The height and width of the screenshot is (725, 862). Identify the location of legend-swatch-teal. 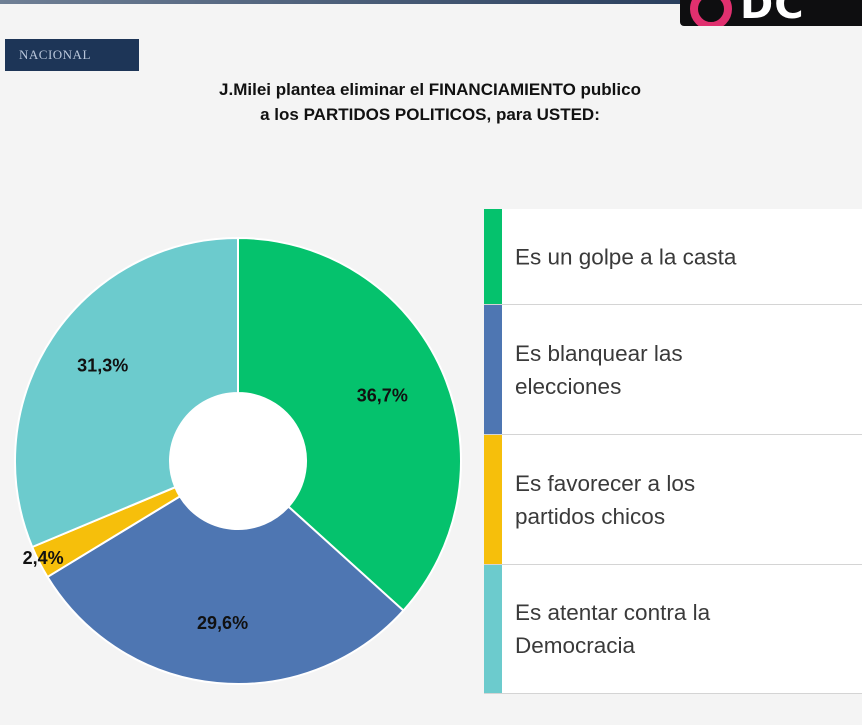
(493, 629).